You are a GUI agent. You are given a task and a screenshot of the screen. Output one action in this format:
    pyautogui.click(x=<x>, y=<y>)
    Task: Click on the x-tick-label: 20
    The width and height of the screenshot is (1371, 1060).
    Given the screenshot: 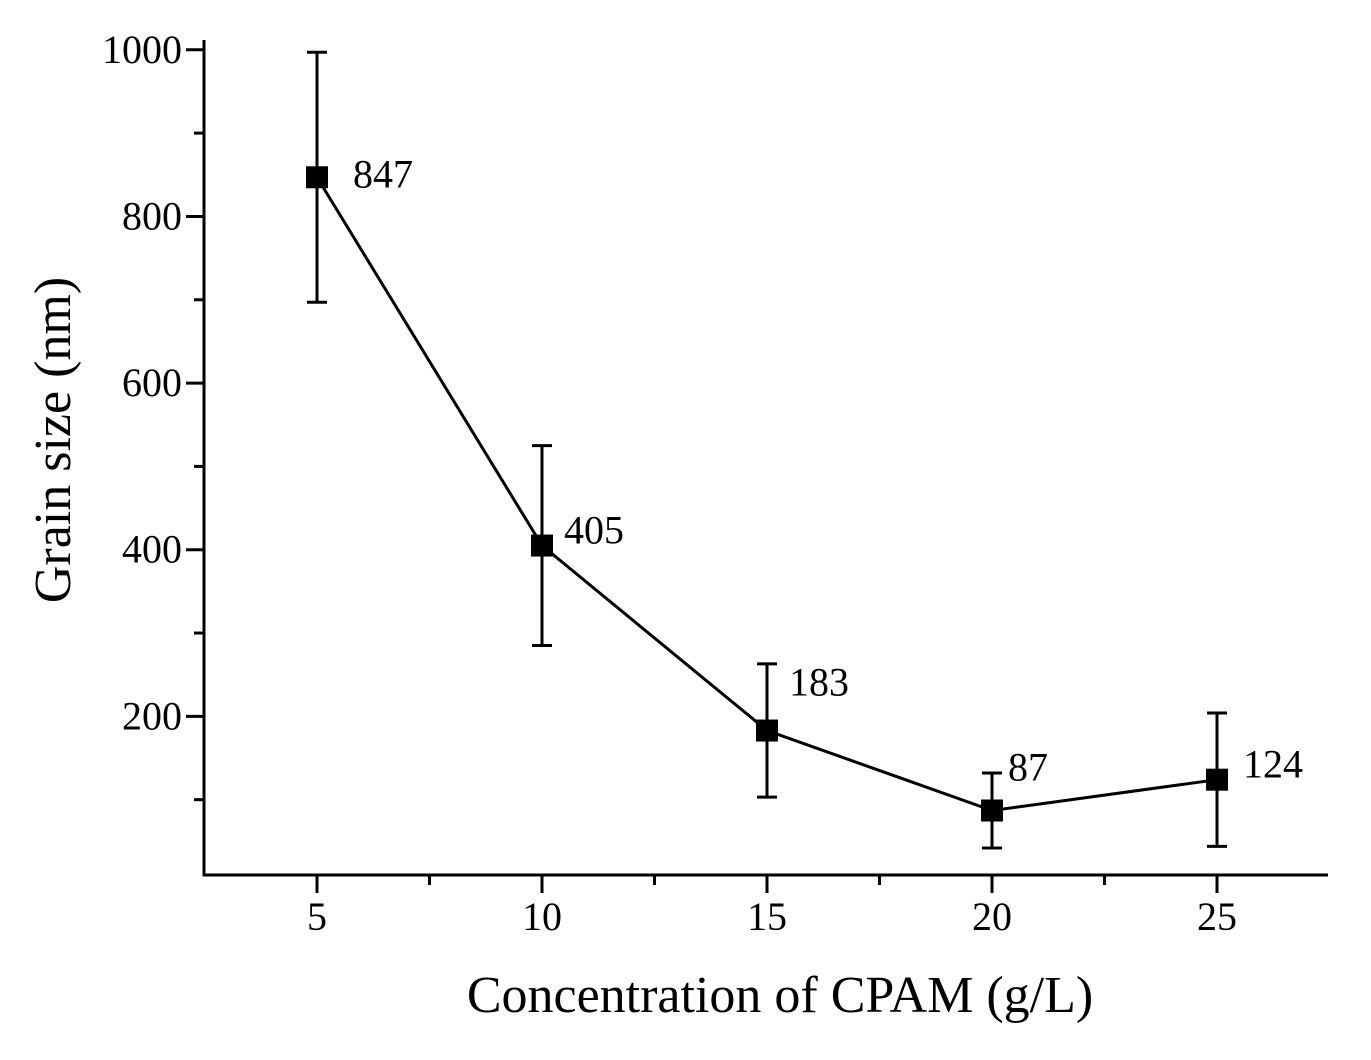 What is the action you would take?
    pyautogui.click(x=992, y=916)
    